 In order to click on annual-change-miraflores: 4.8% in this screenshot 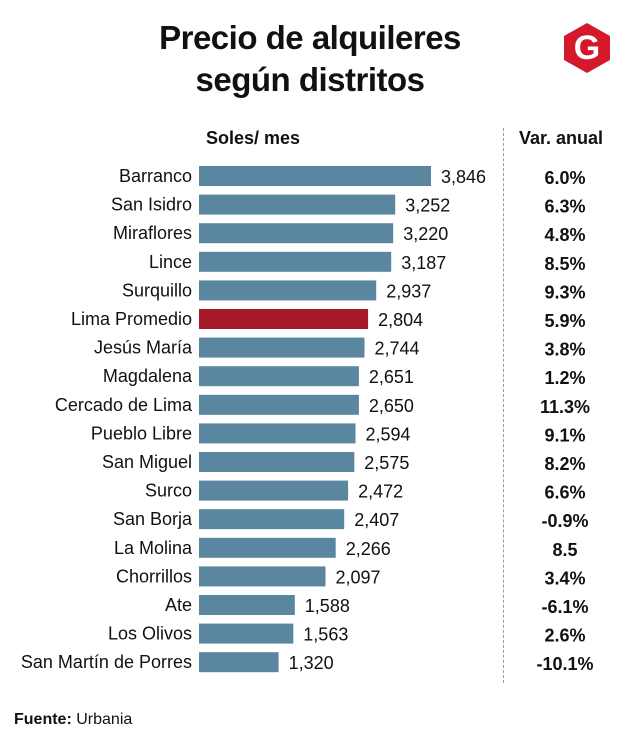, I will do `click(564, 235)`.